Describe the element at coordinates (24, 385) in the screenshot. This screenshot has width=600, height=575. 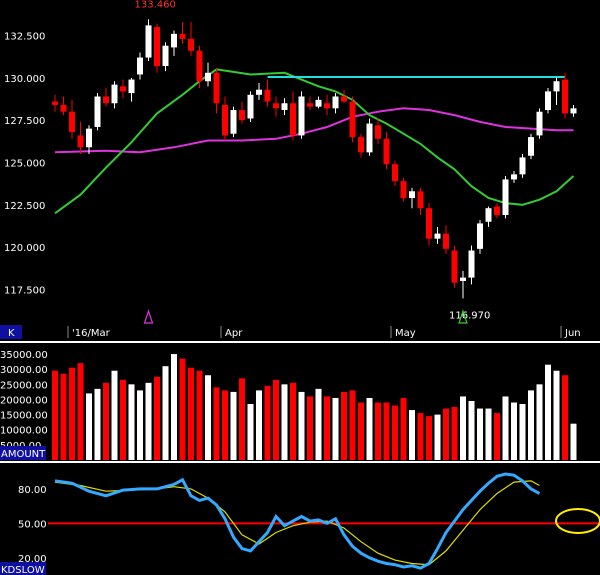
I see `volume-tick-label: 25000.00` at that location.